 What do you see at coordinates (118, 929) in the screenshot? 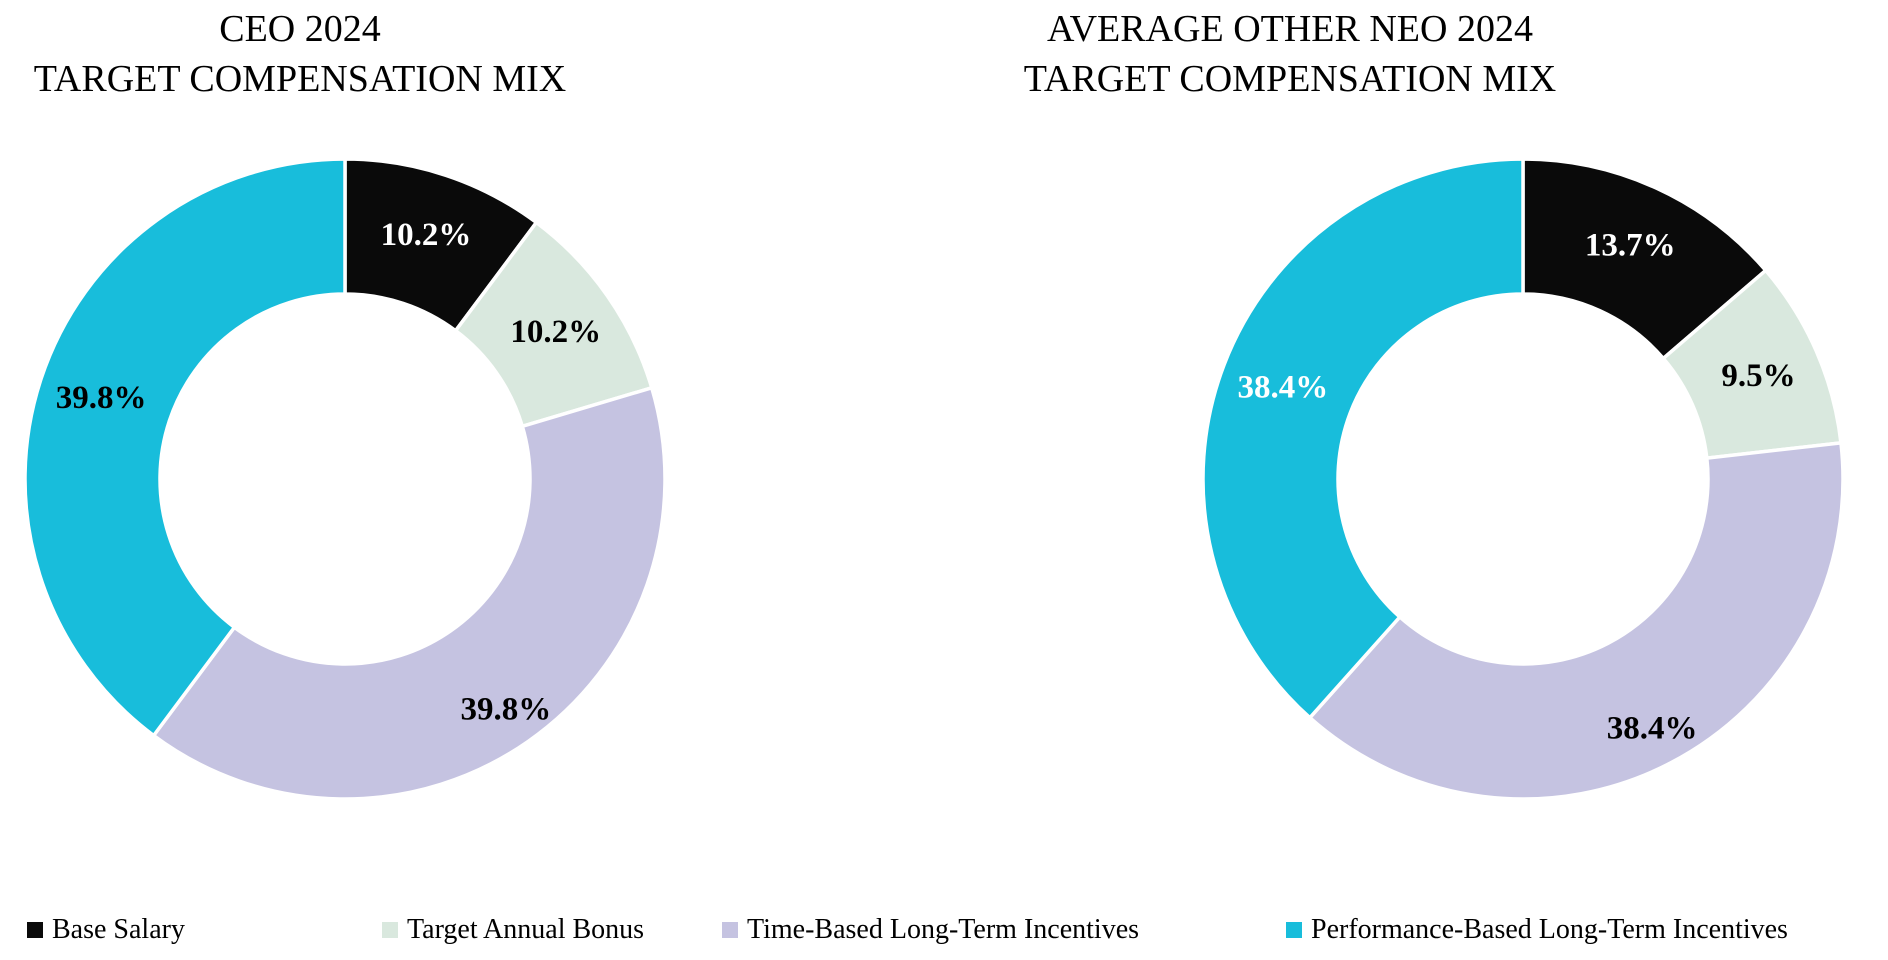
I see `legend-label-base-salary: Base Salary` at bounding box center [118, 929].